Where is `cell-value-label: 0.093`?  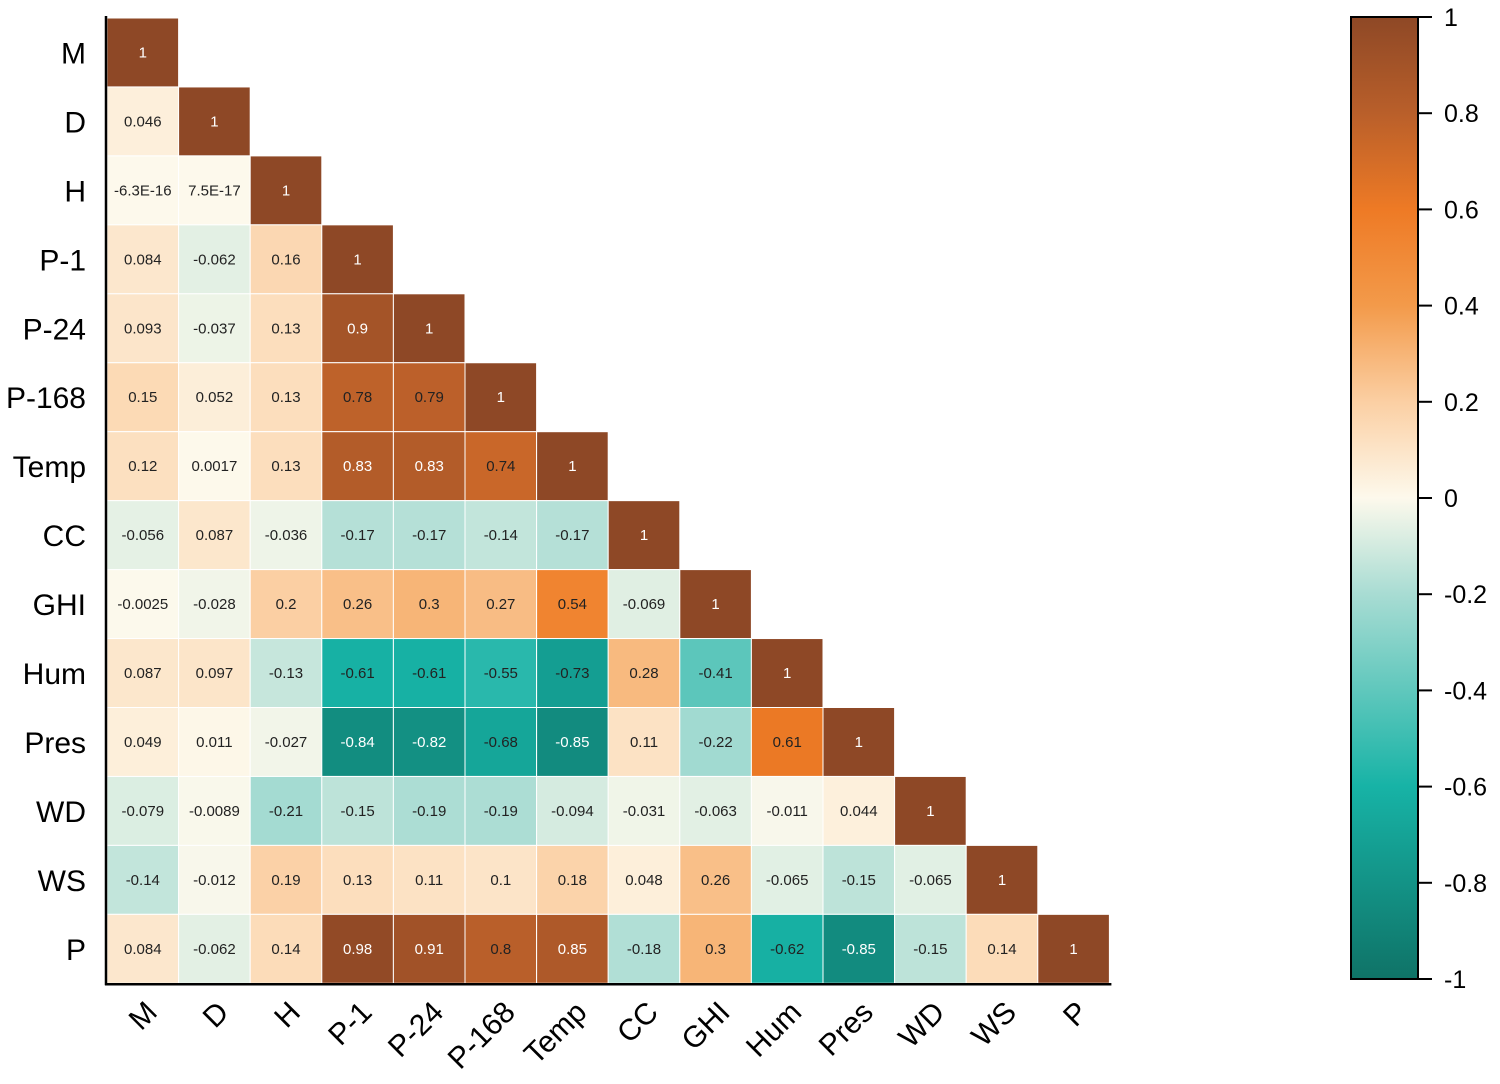 cell-value-label: 0.093 is located at coordinates (143, 328).